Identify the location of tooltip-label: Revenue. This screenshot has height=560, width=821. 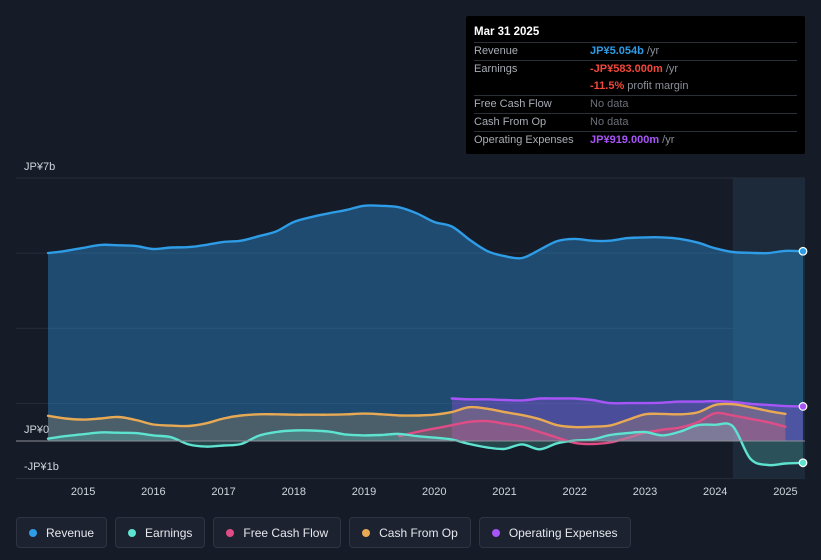
(496, 51).